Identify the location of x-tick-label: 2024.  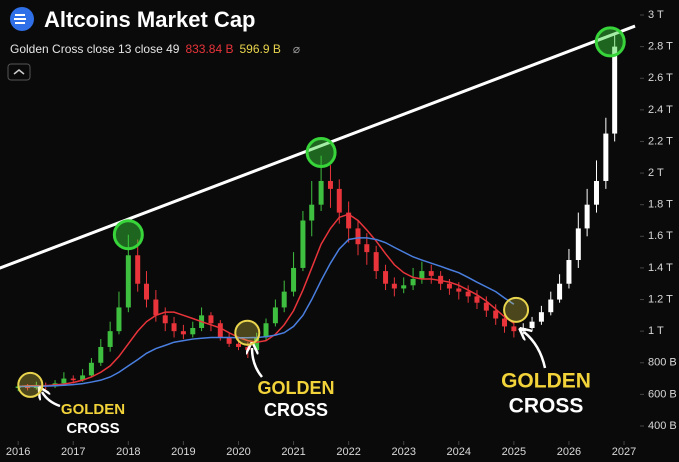
(459, 452).